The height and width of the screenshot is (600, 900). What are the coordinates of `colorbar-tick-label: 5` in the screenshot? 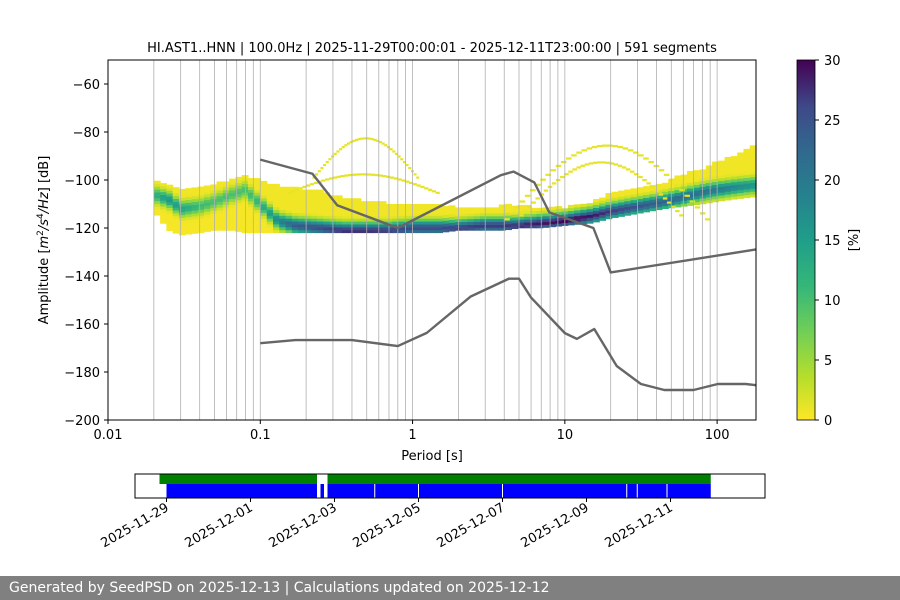 It's located at (828, 361).